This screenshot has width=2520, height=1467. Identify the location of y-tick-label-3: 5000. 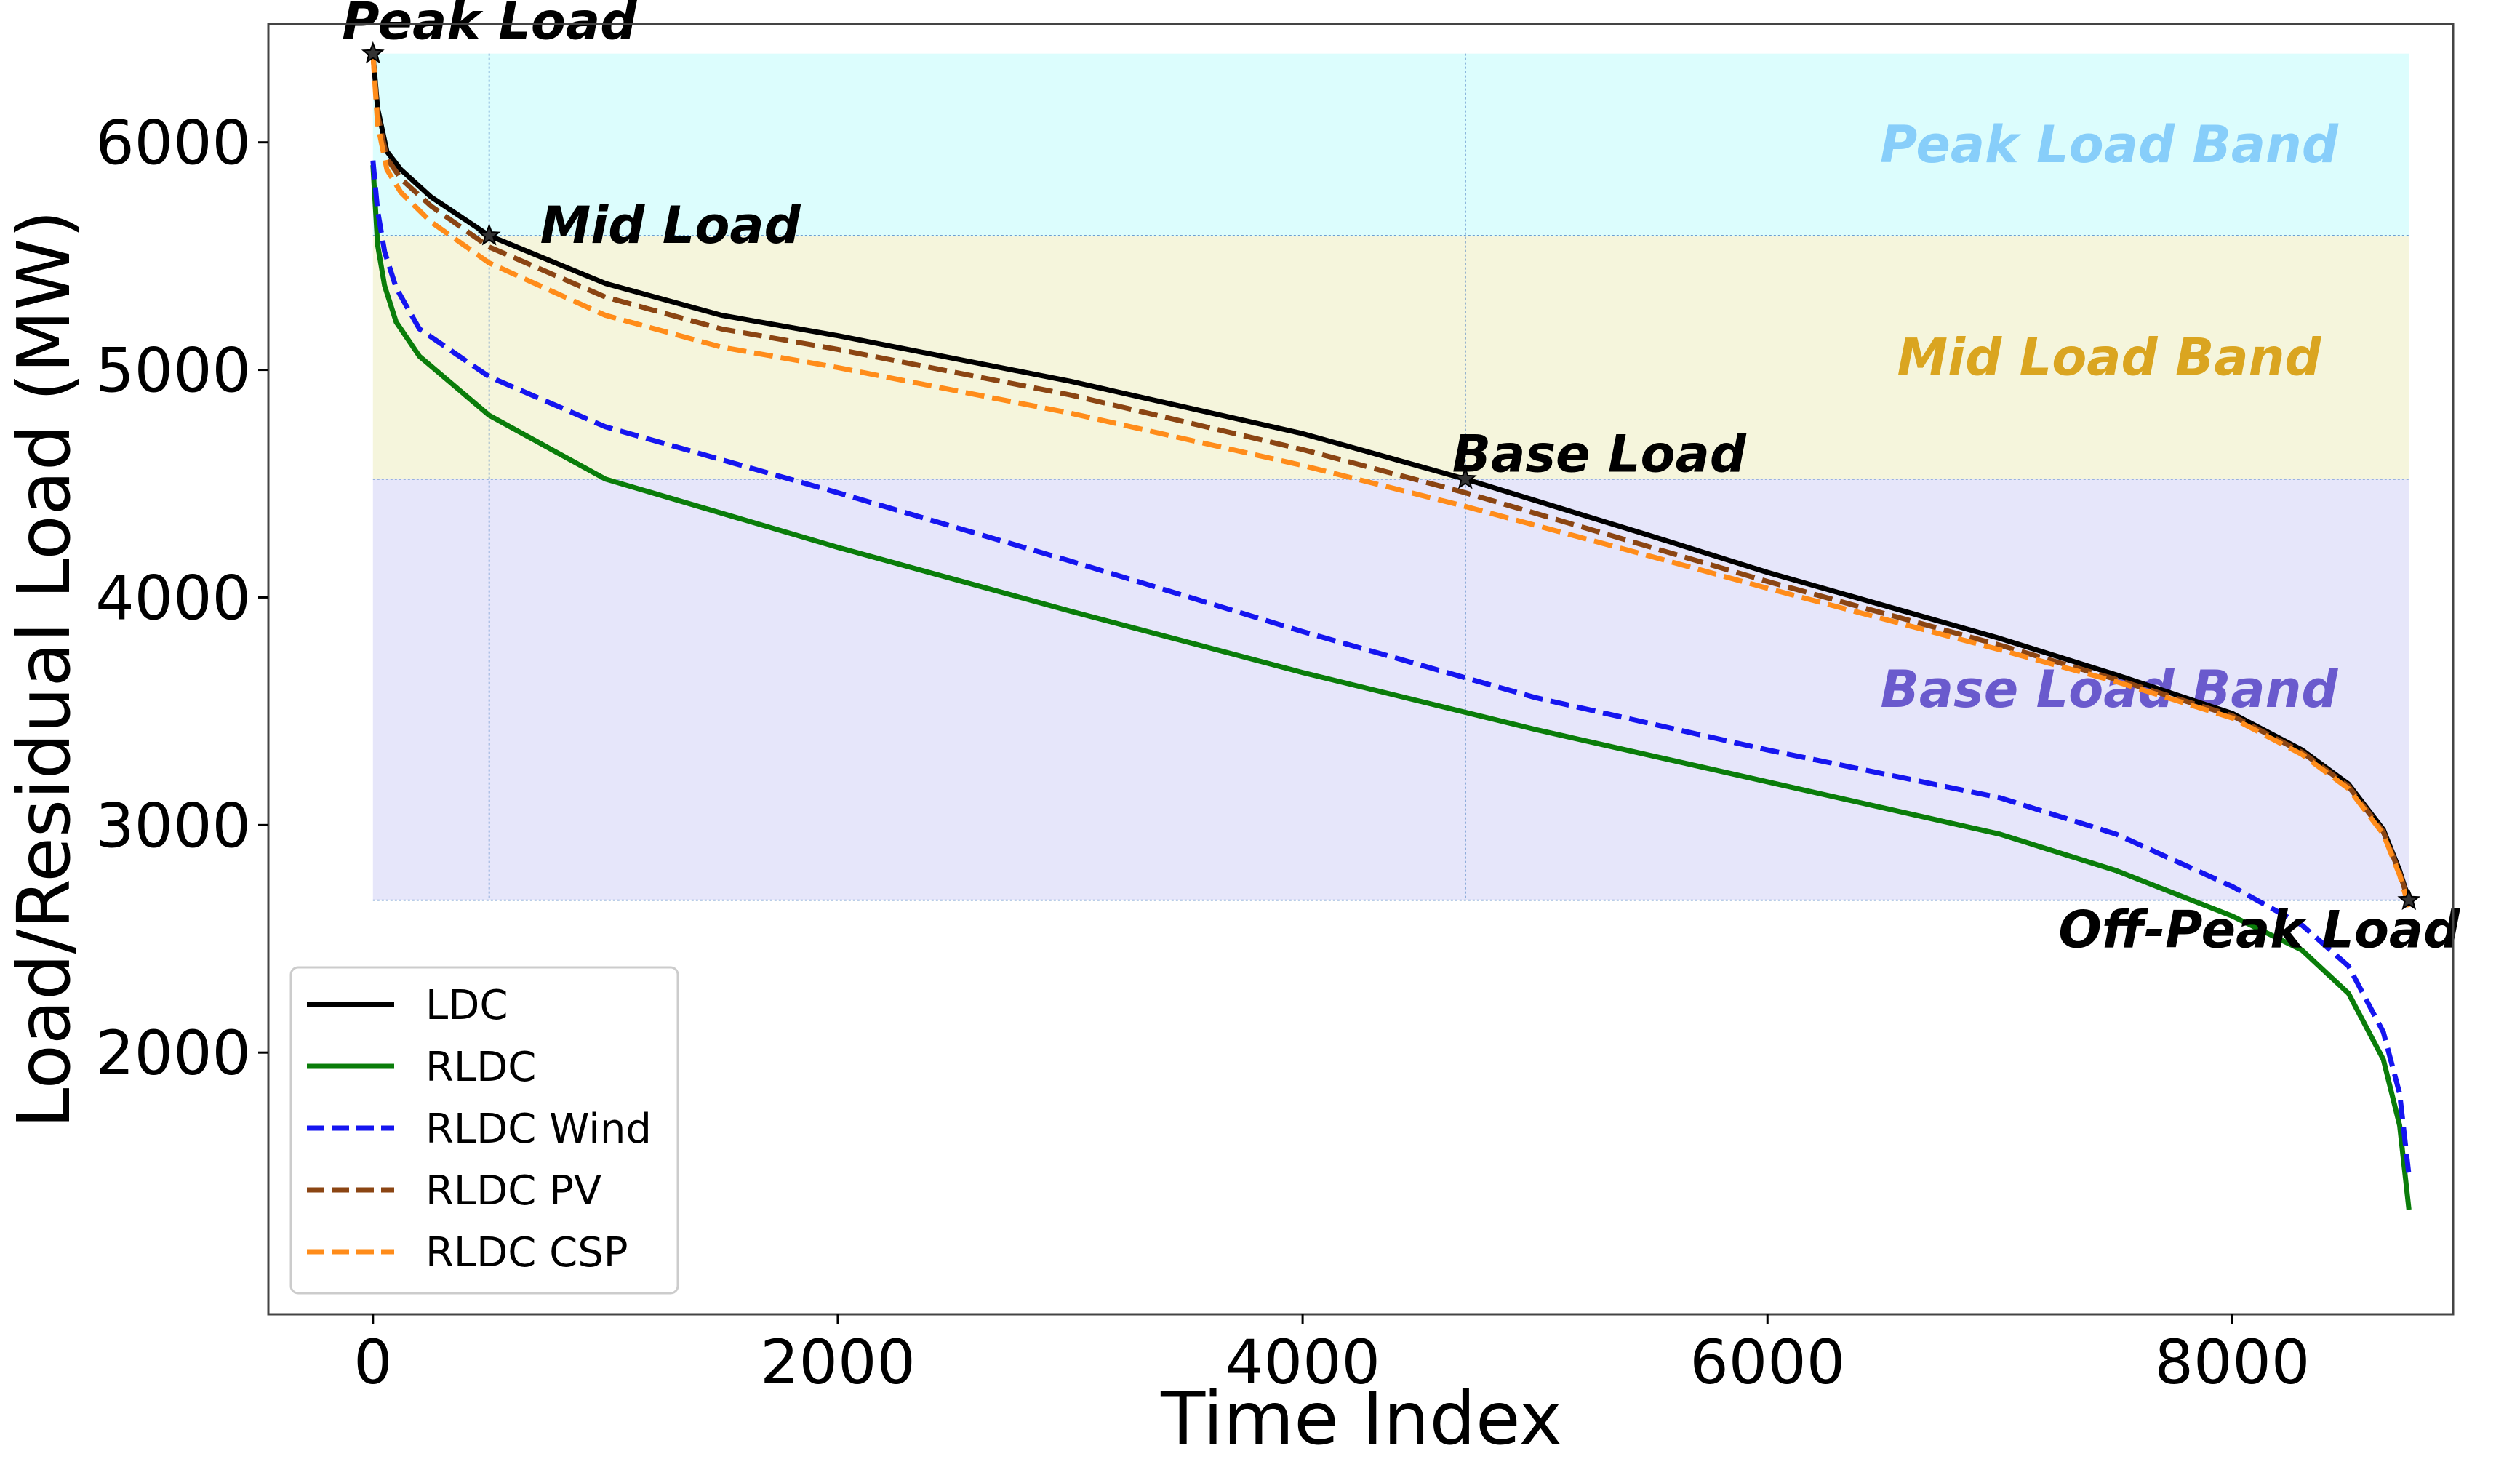
(173, 371).